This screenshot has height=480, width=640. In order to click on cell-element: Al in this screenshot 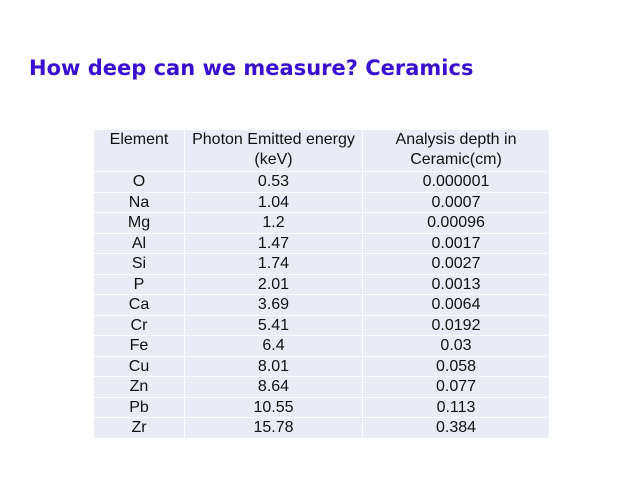, I will do `click(139, 243)`.